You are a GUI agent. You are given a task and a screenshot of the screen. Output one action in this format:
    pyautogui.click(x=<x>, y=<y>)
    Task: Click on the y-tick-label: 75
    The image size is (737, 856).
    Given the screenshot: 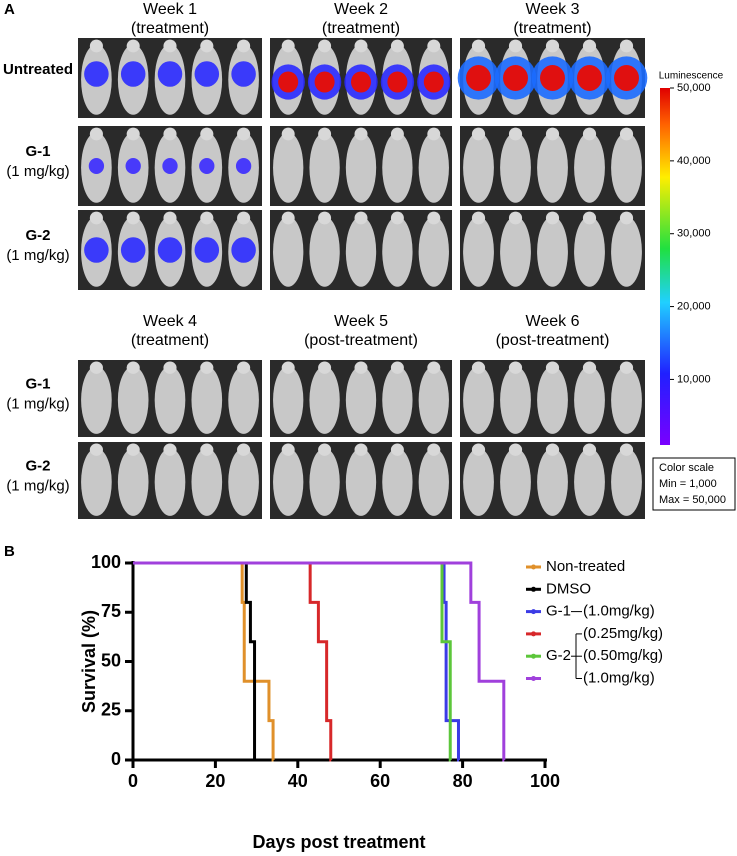 What is the action you would take?
    pyautogui.click(x=111, y=611)
    